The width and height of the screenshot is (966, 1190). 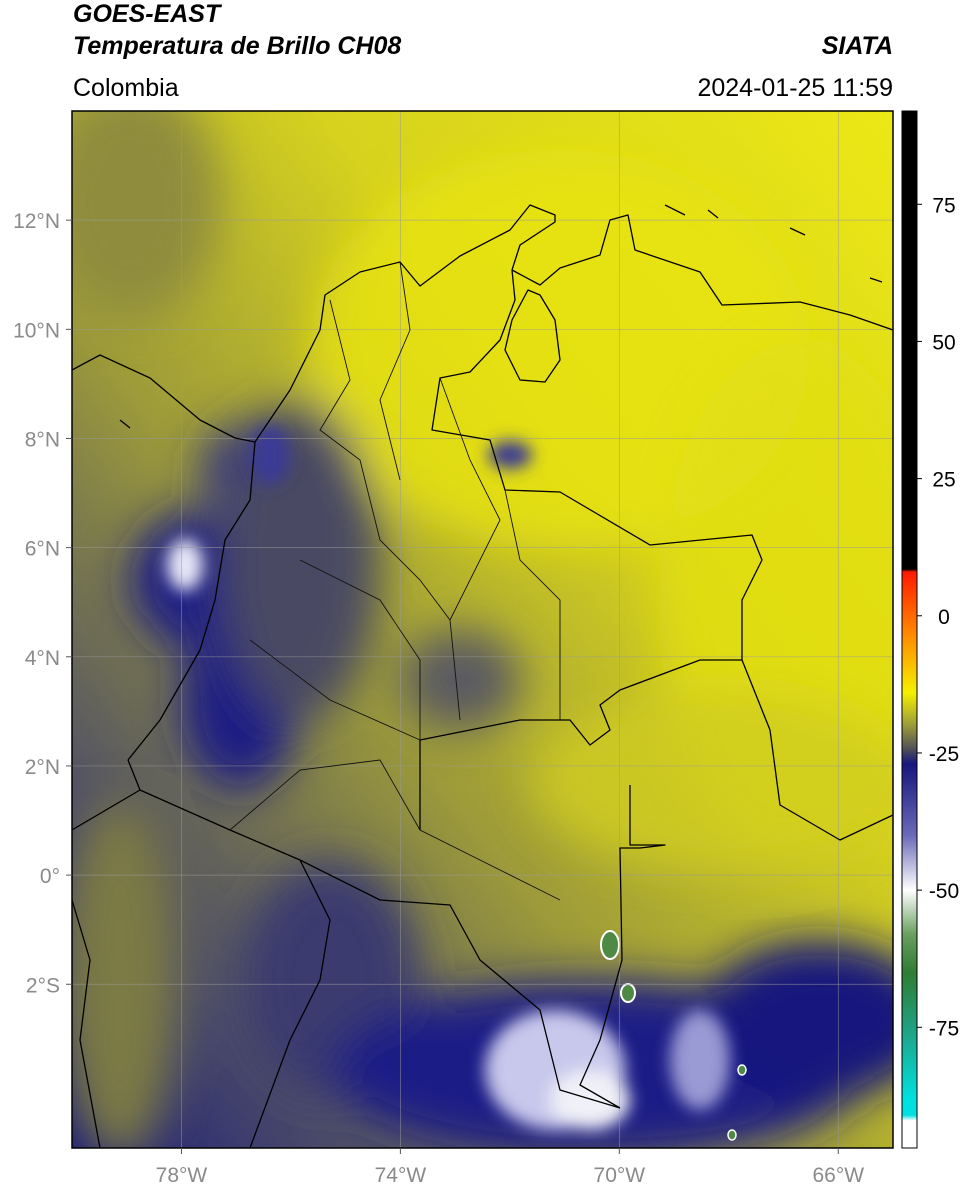 What do you see at coordinates (126, 88) in the screenshot?
I see `region: Colombia` at bounding box center [126, 88].